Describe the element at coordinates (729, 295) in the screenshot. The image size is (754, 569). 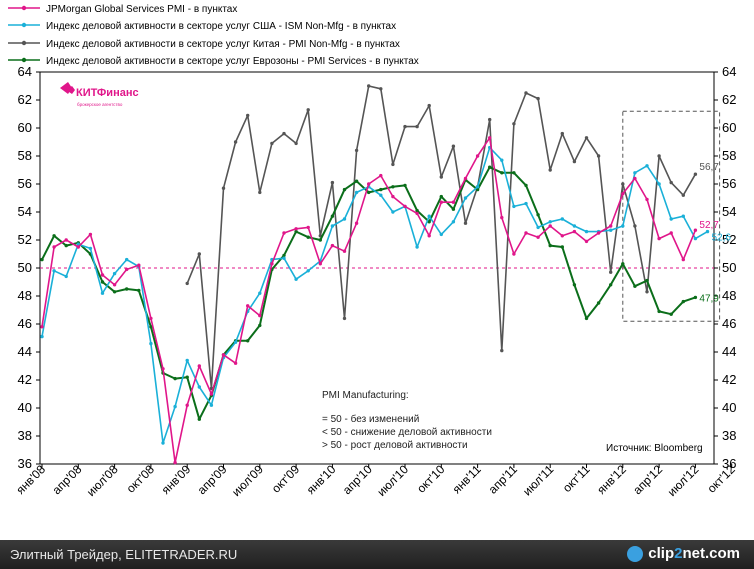
I see `y-right-tick-label: 48` at that location.